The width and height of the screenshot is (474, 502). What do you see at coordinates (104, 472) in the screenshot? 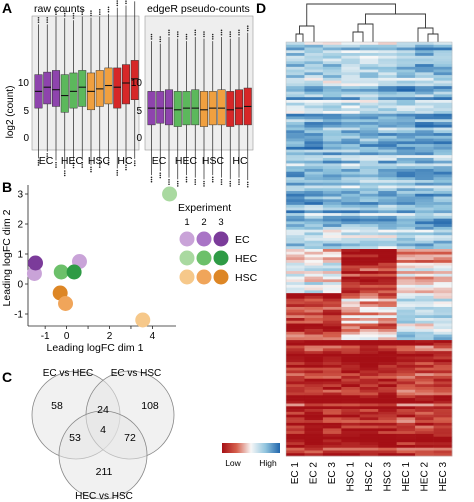
I see `venn-count-hec-hsc-only: 211` at bounding box center [104, 472].